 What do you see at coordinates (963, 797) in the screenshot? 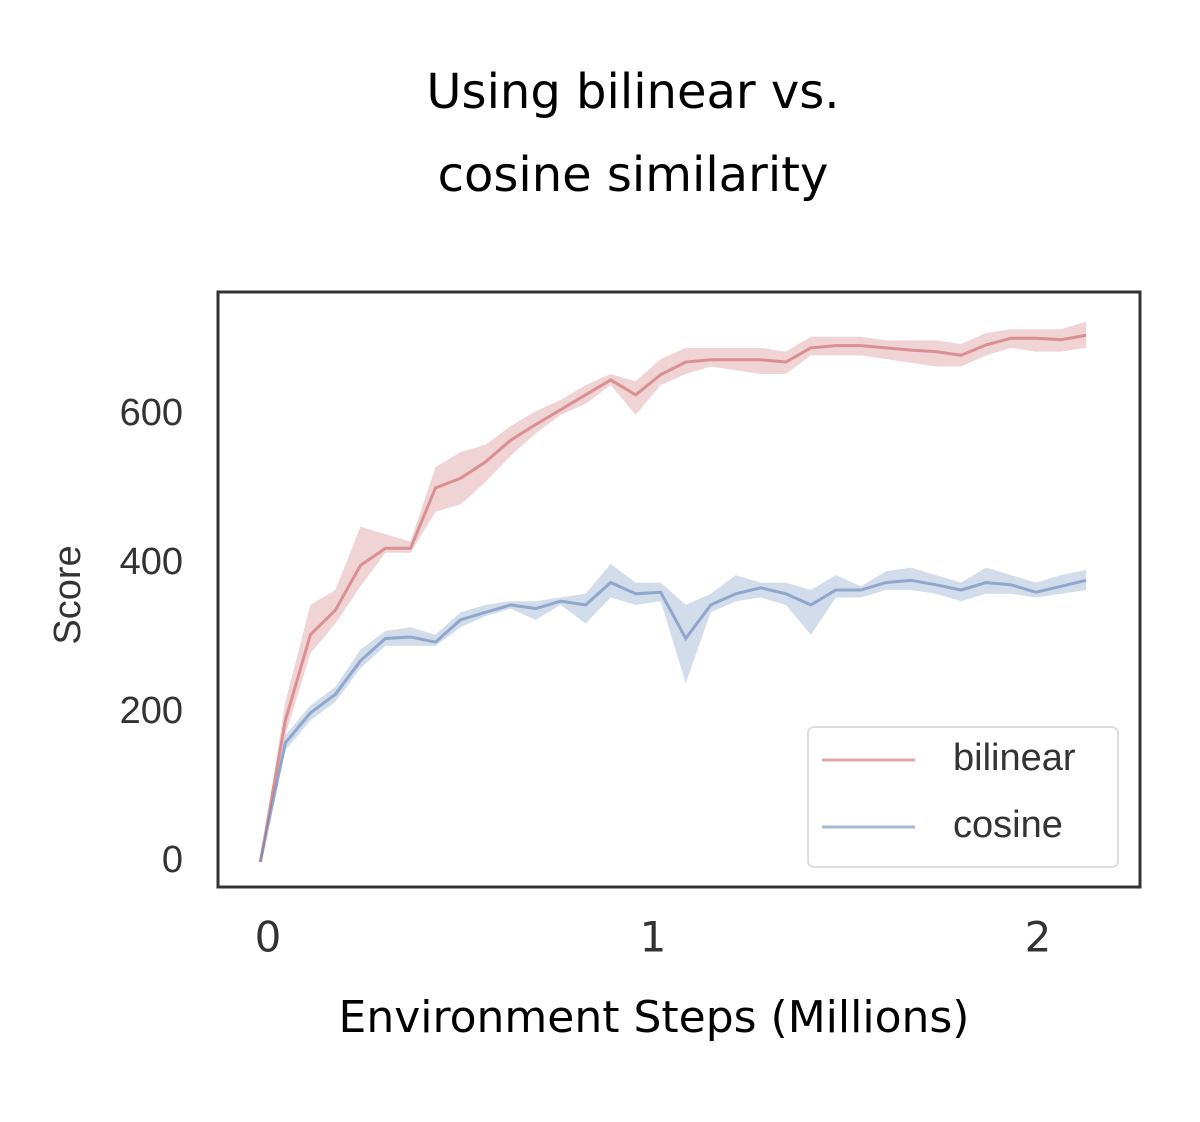
I see `legend-box` at bounding box center [963, 797].